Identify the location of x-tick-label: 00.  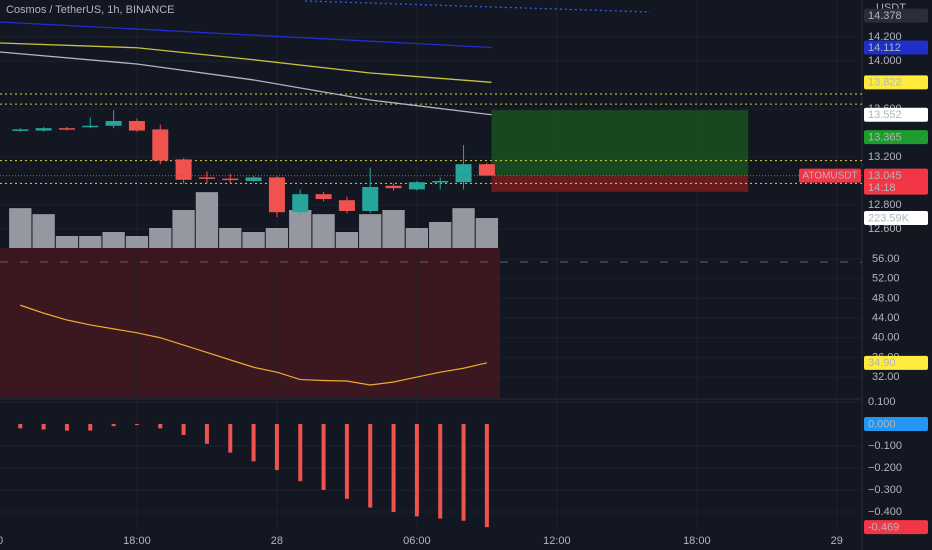
(1, 541).